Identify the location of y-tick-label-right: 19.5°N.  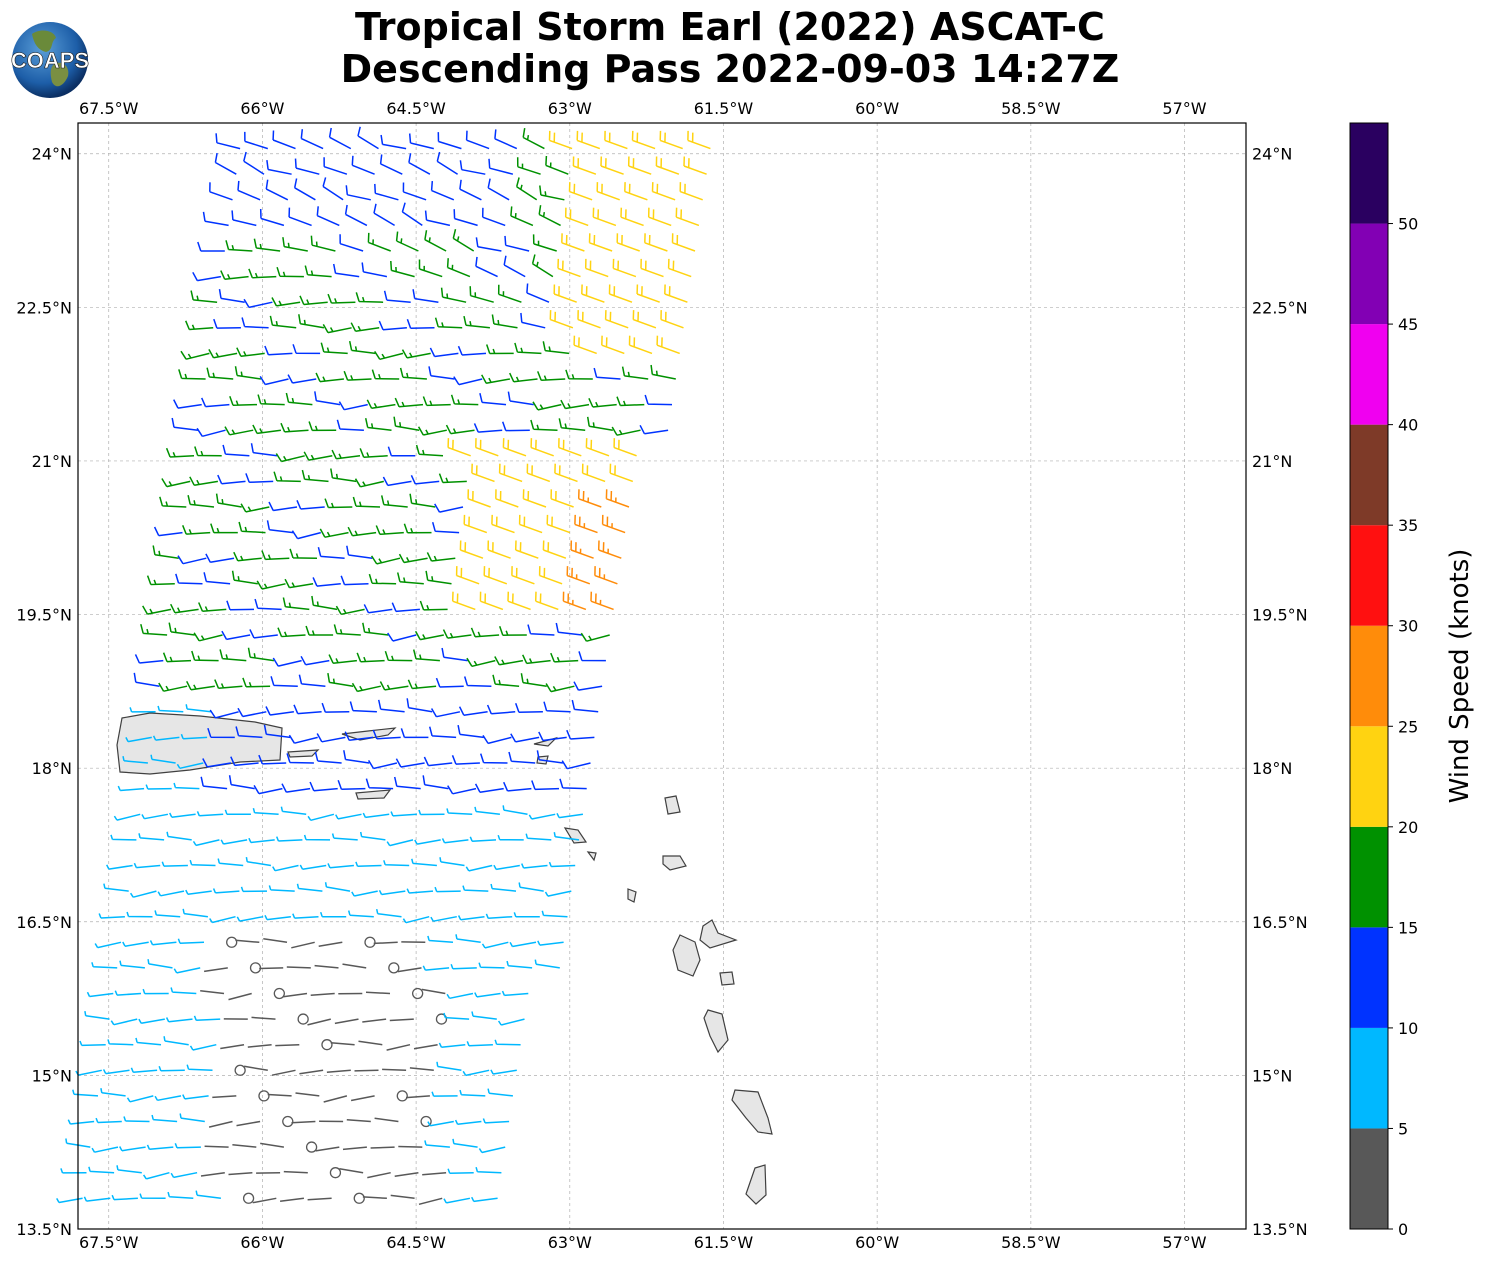
(1280, 615).